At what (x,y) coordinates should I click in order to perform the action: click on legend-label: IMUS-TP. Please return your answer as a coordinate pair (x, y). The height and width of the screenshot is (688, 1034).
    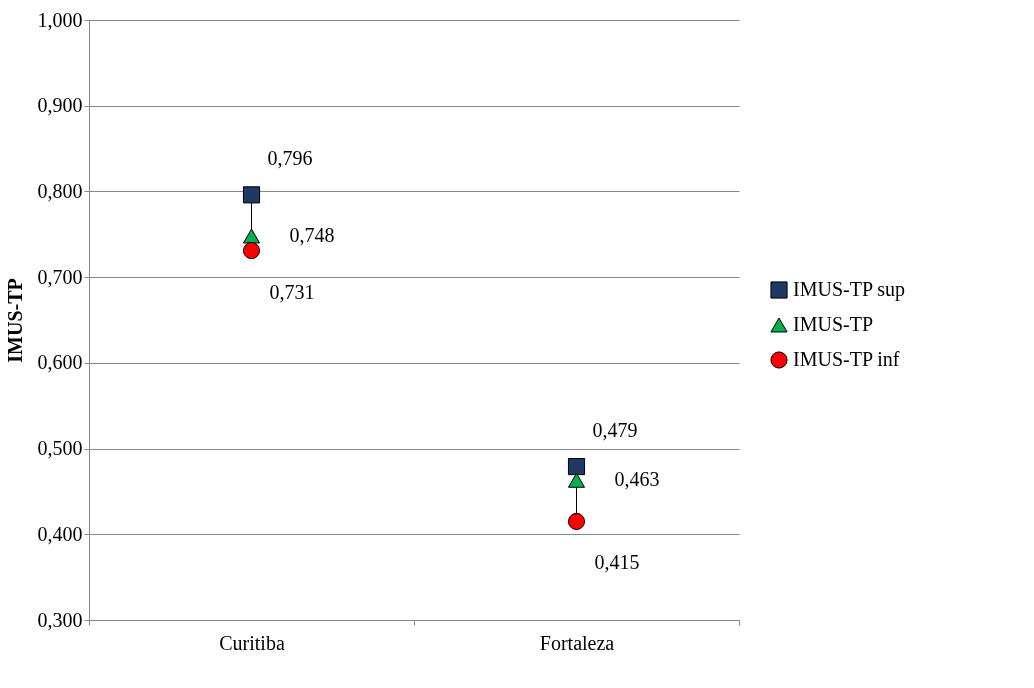
    Looking at the image, I should click on (833, 324).